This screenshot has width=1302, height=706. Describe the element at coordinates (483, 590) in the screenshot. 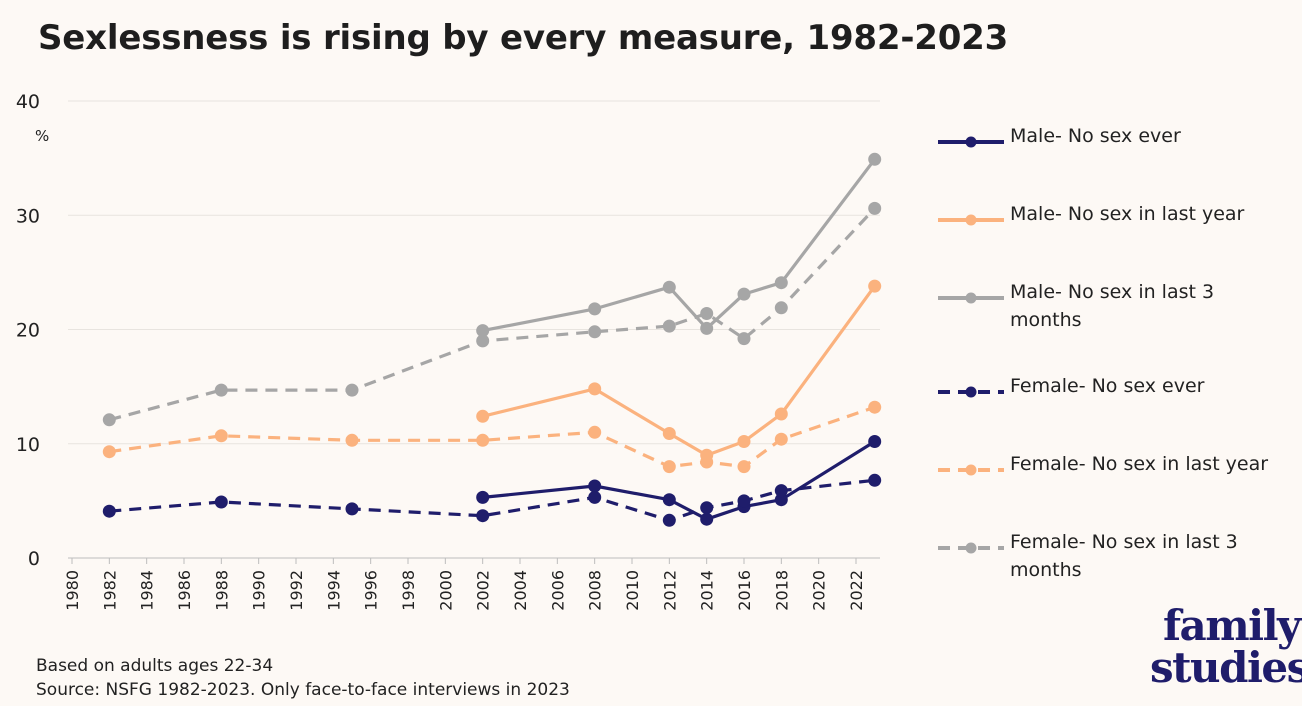

I see `x-tick-label: 2002` at that location.